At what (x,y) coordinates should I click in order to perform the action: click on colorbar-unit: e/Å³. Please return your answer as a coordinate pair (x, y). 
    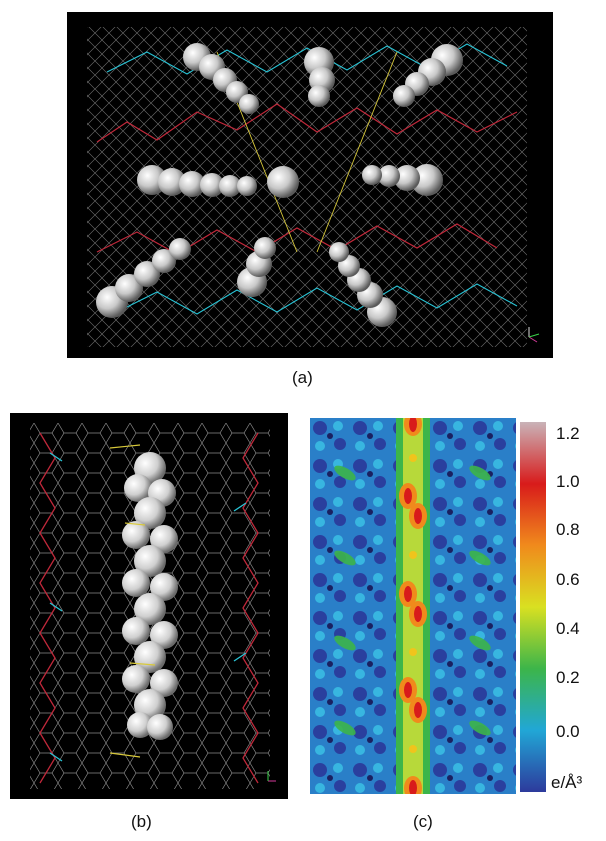
    Looking at the image, I should click on (567, 782).